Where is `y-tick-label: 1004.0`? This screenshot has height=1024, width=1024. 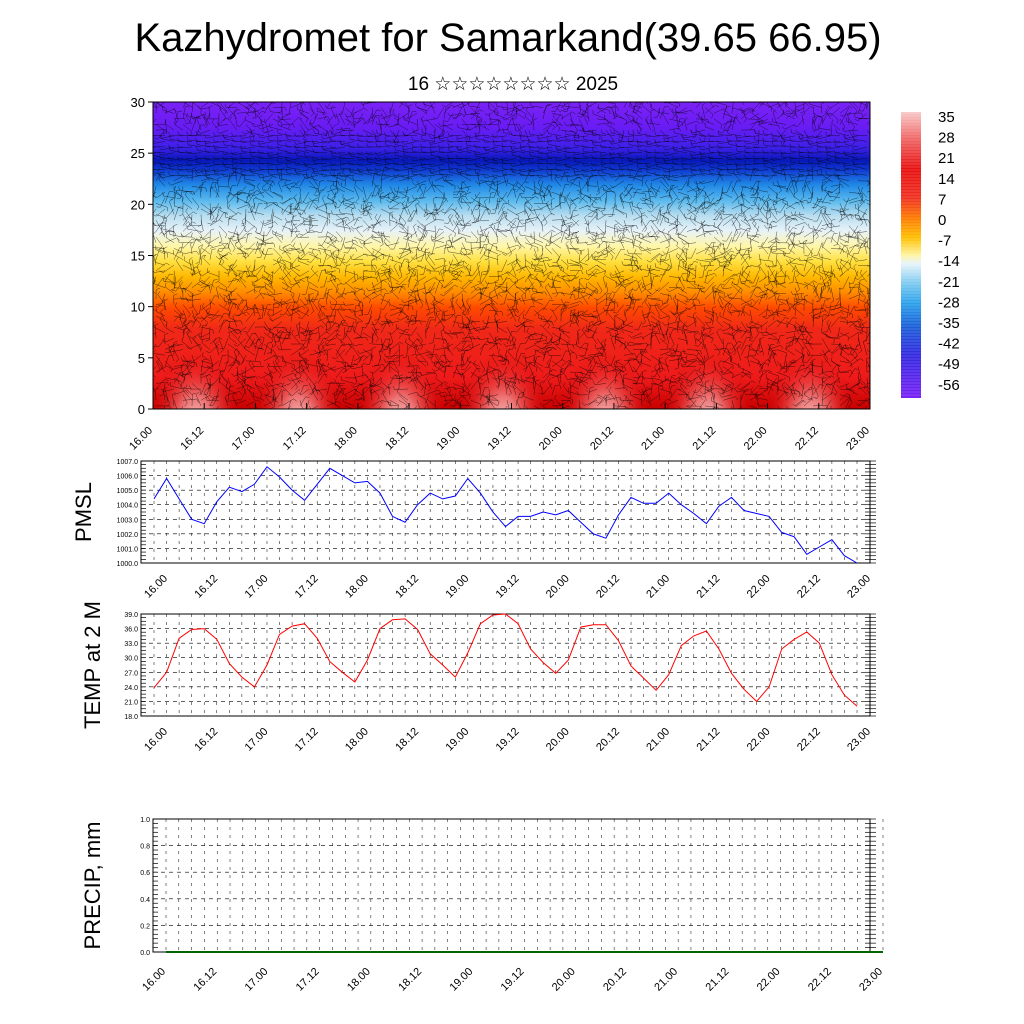
y-tick-label: 1004.0 is located at coordinates (128, 506).